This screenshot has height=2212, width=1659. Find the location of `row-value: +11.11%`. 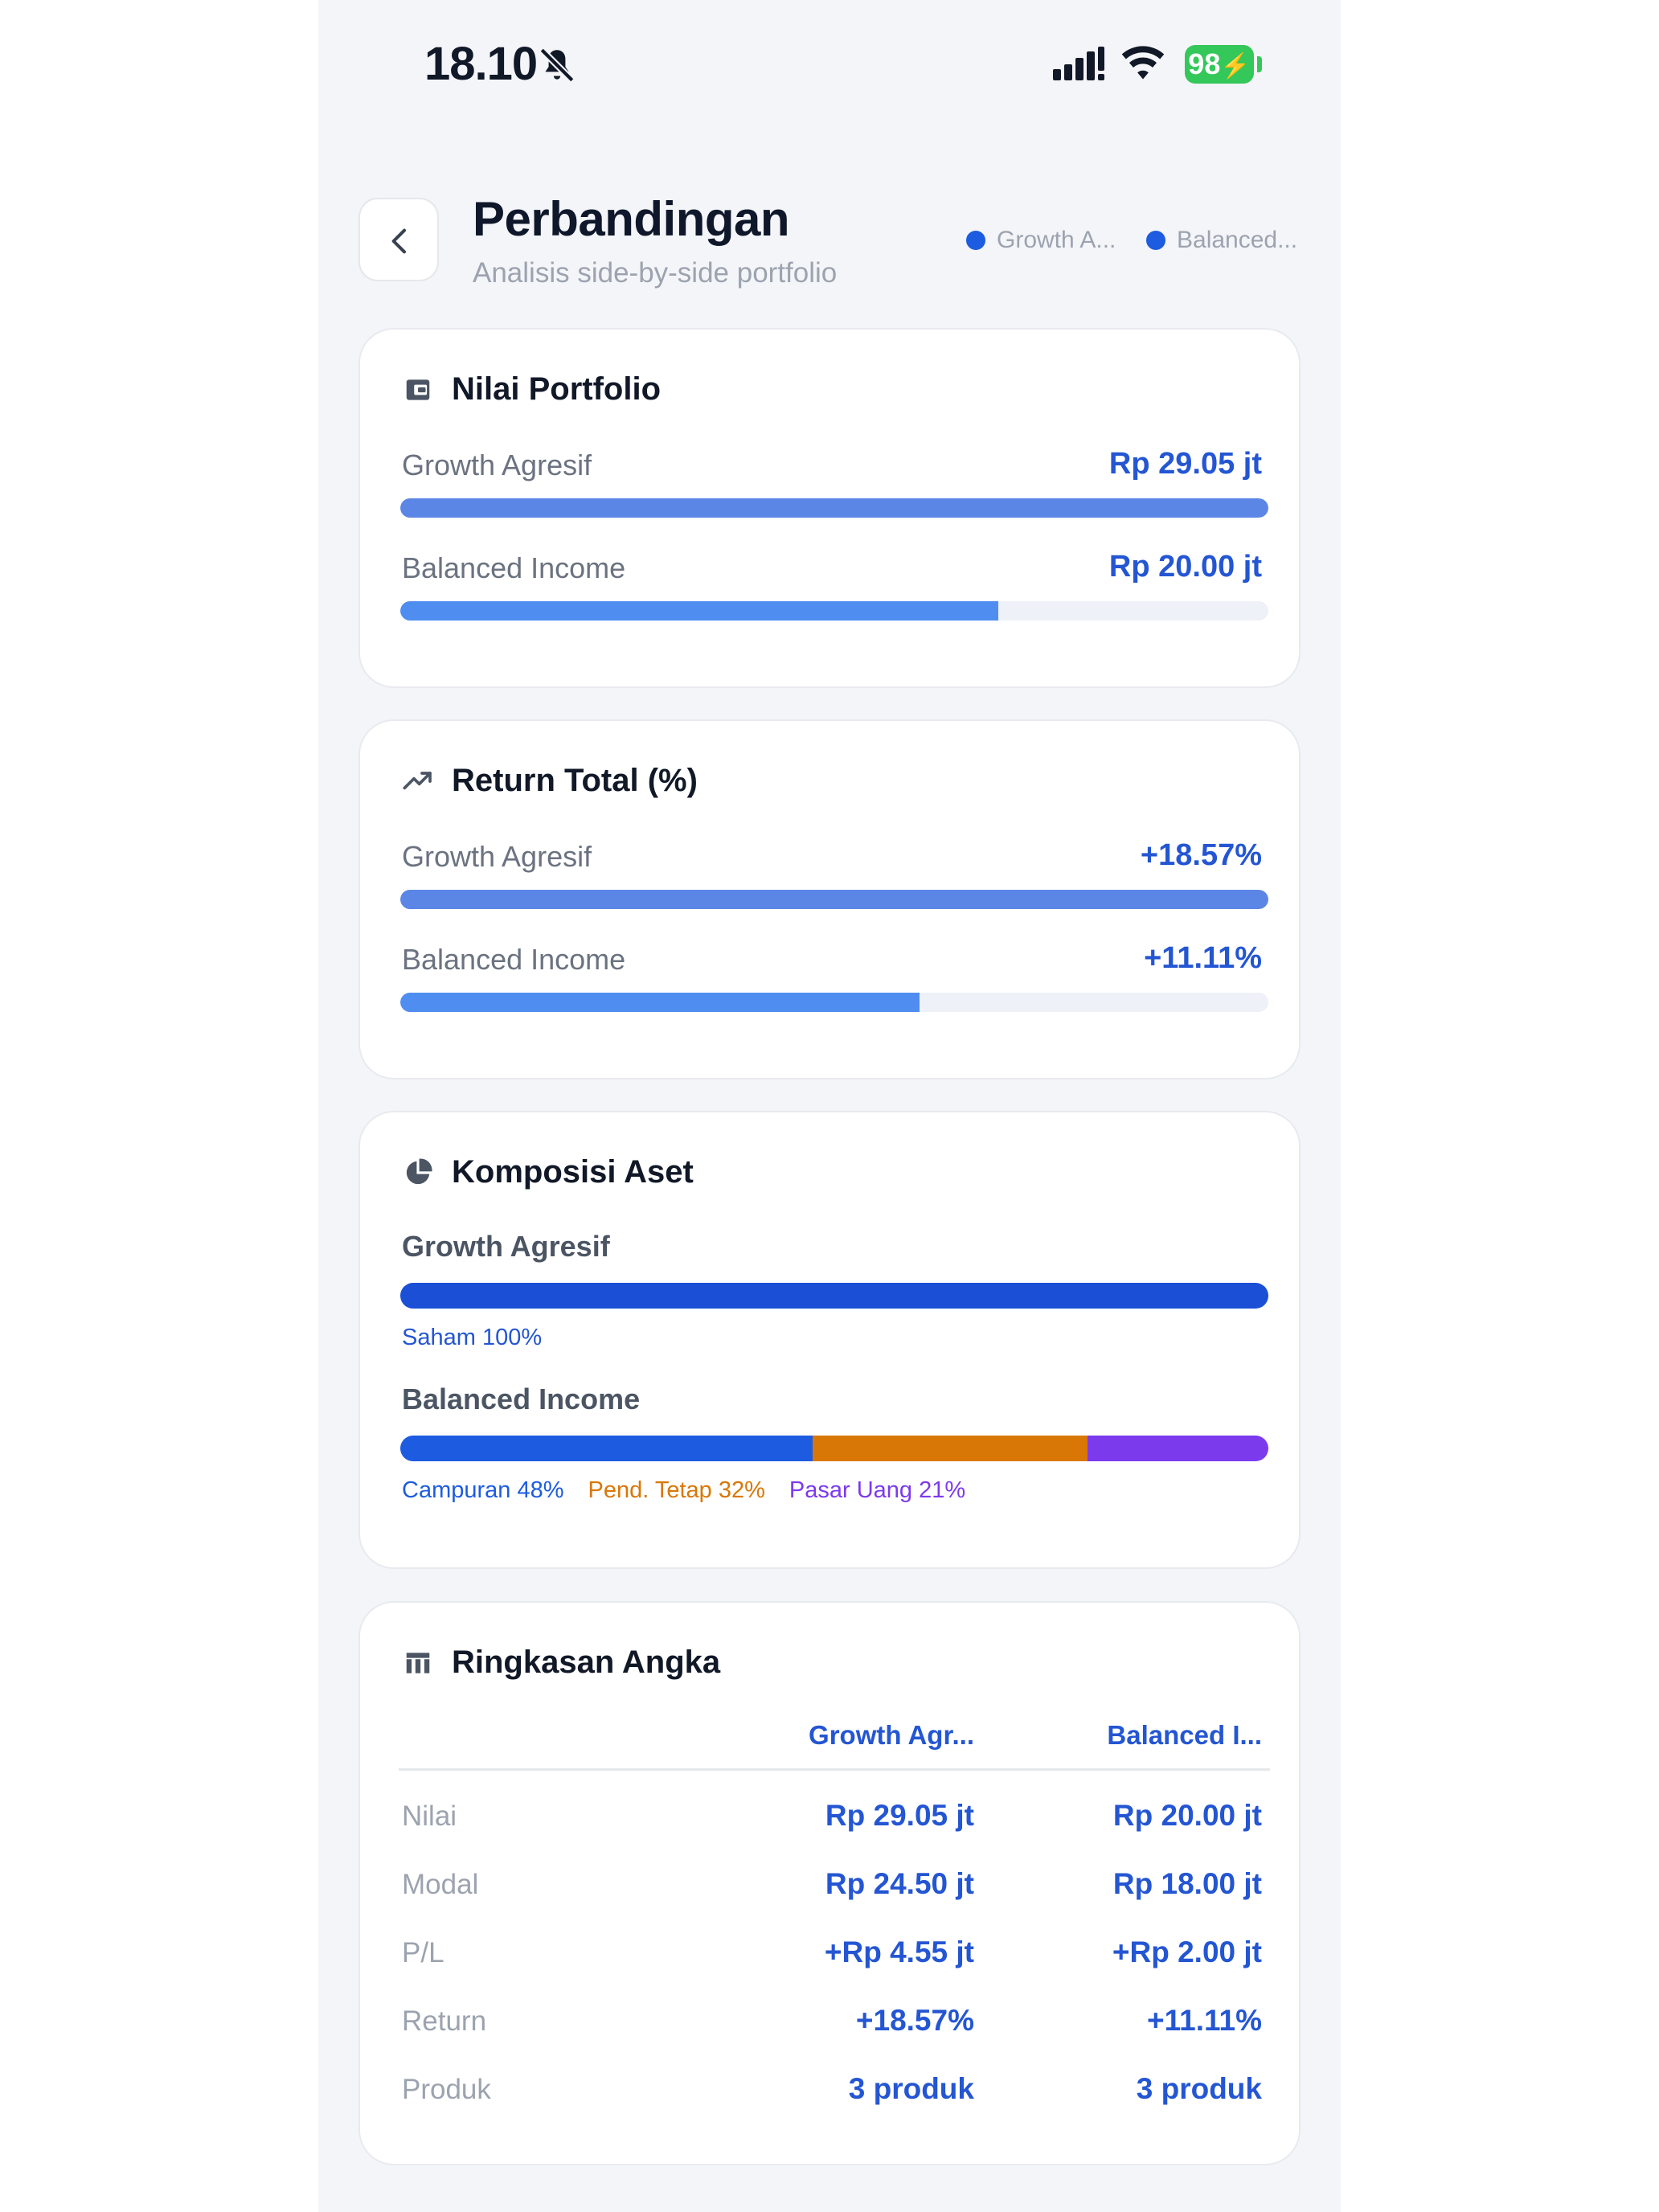

row-value: +11.11% is located at coordinates (1203, 958).